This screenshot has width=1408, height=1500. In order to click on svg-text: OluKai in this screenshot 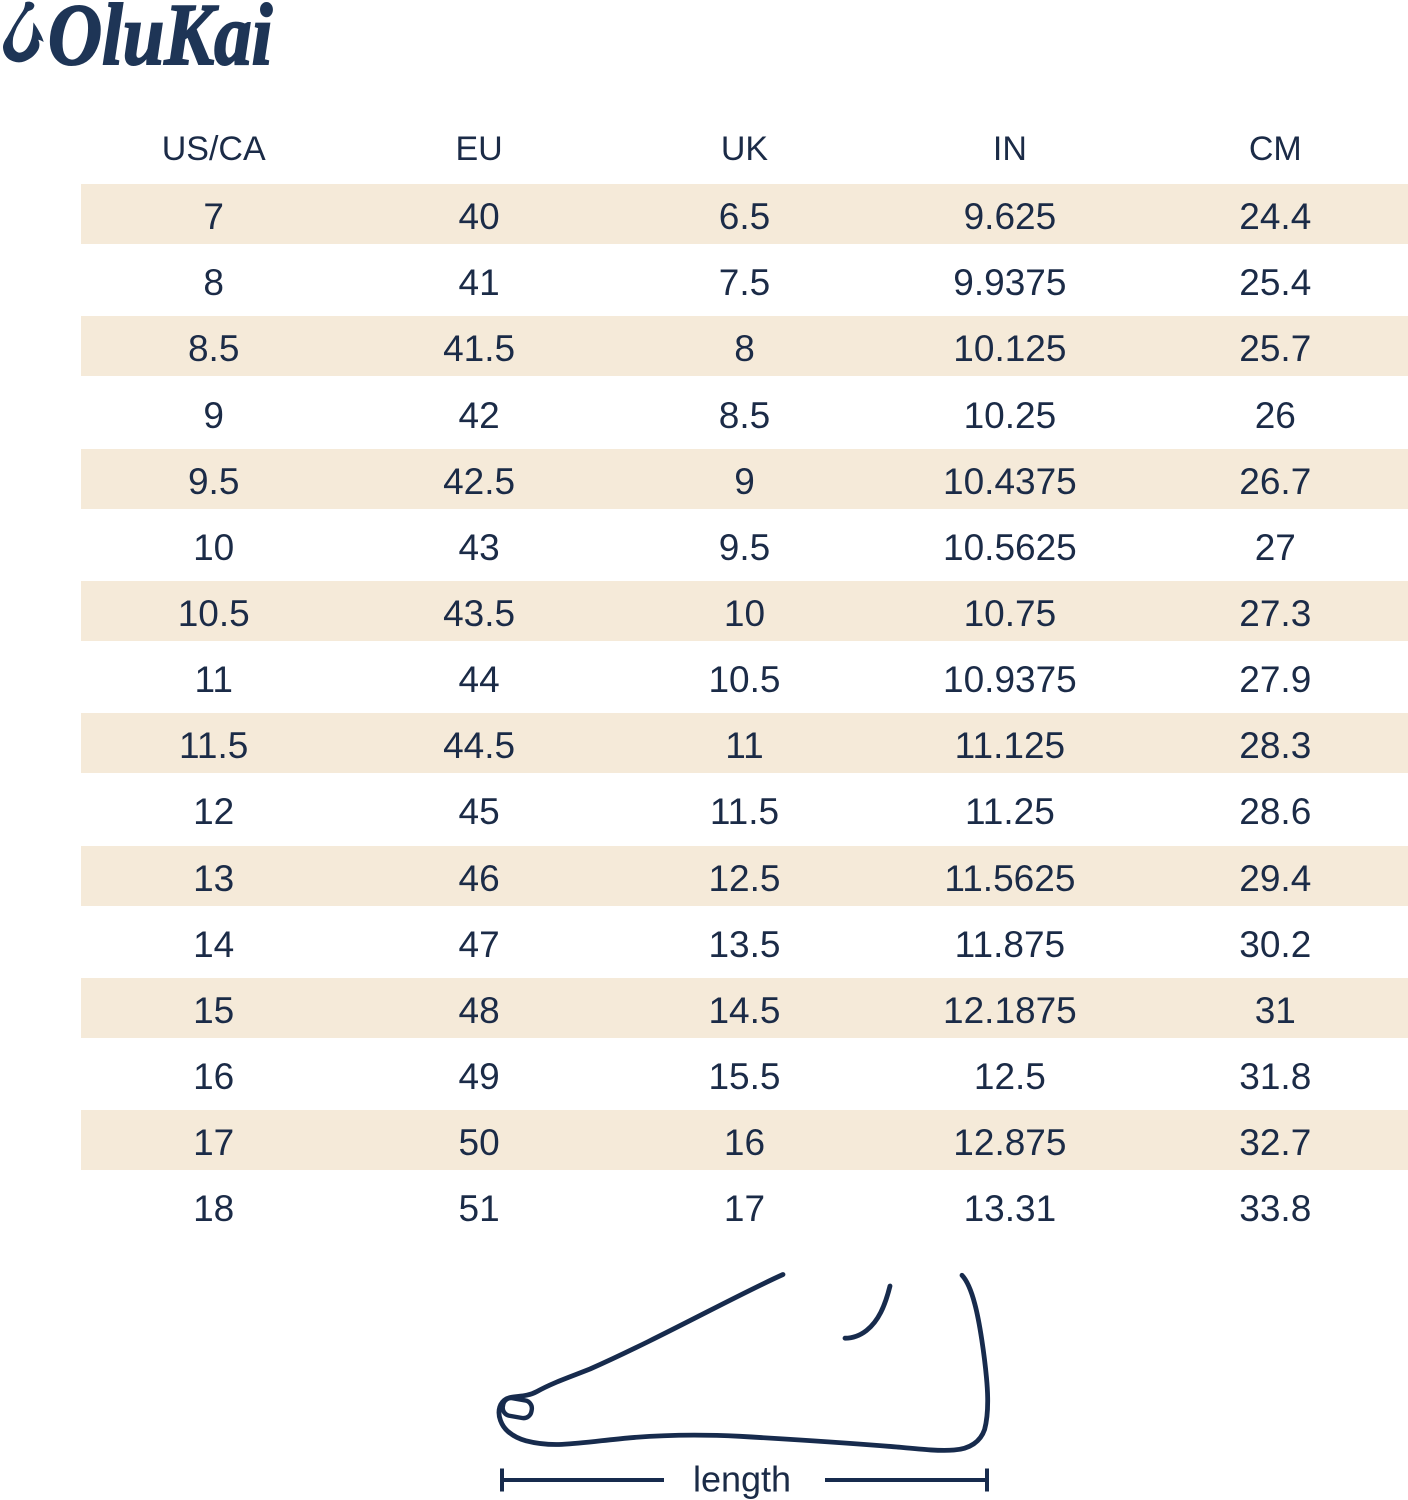, I will do `click(160, 40)`.